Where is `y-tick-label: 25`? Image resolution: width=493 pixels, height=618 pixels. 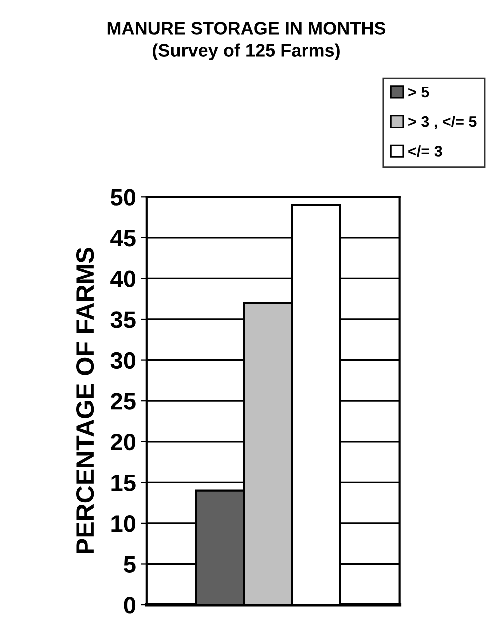 y-tick-label: 25 is located at coordinates (123, 401).